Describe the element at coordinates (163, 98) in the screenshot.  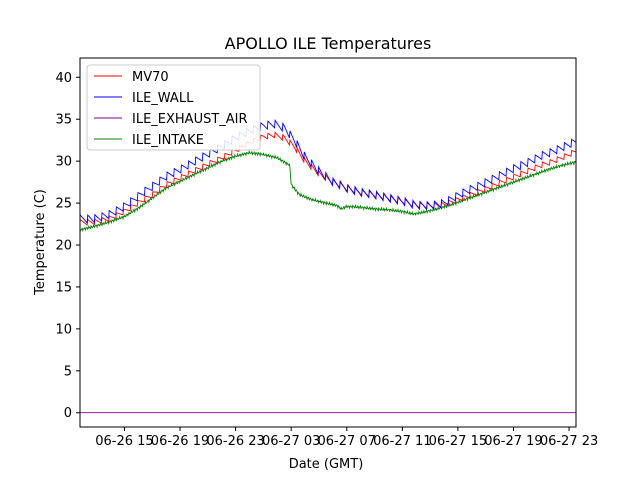
I see `legend-label-ile-wall: ILE_WALL` at that location.